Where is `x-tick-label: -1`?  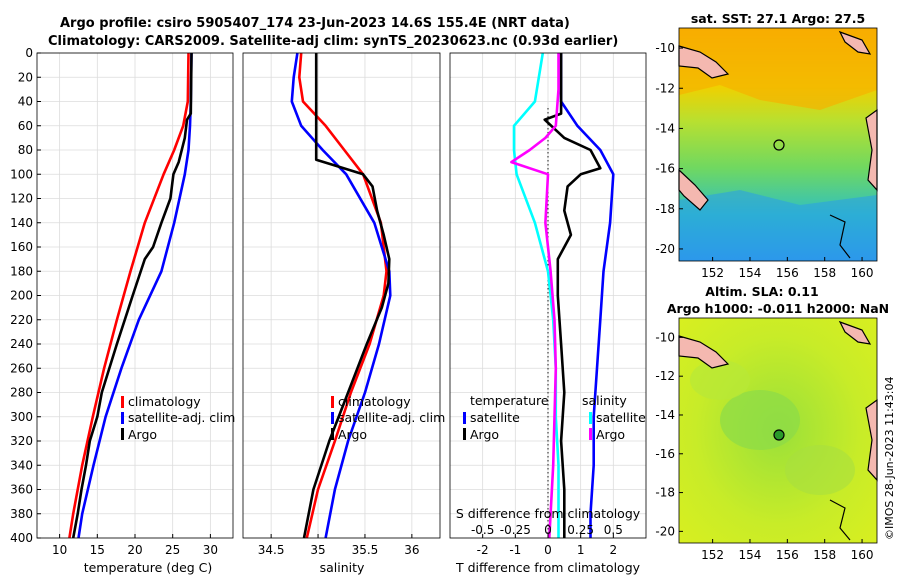
x-tick-label: -1 is located at coordinates (515, 550).